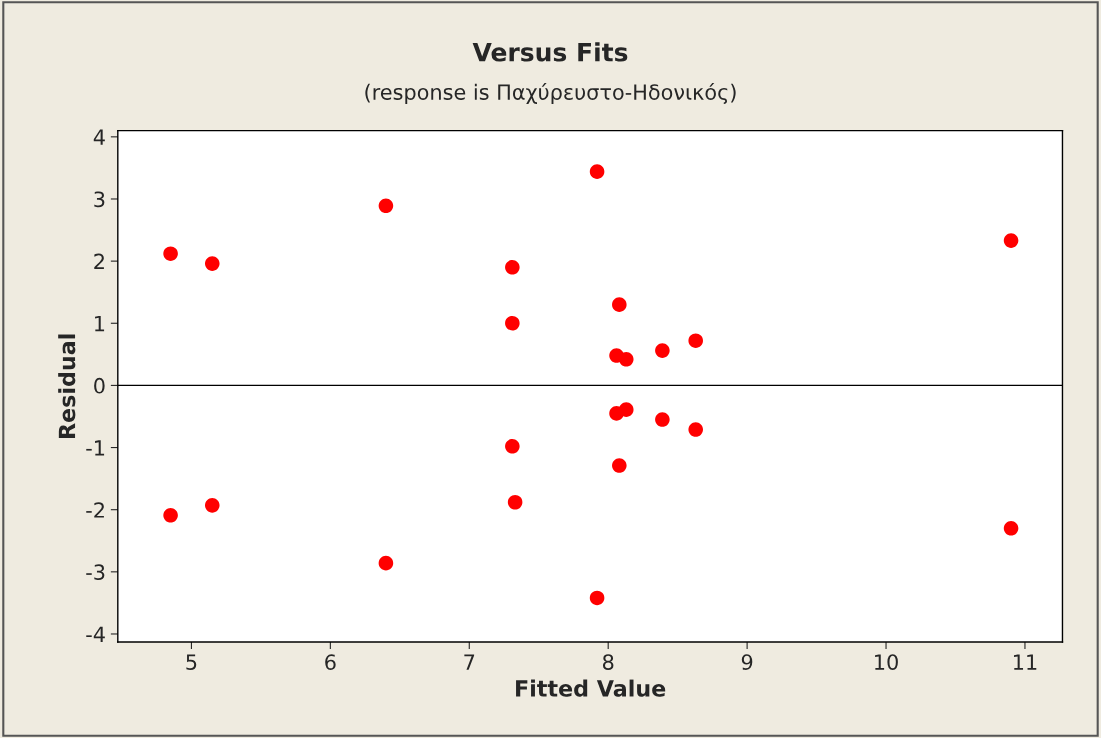 The height and width of the screenshot is (738, 1101). Describe the element at coordinates (608, 662) in the screenshot. I see `x-tick-label: 8` at that location.